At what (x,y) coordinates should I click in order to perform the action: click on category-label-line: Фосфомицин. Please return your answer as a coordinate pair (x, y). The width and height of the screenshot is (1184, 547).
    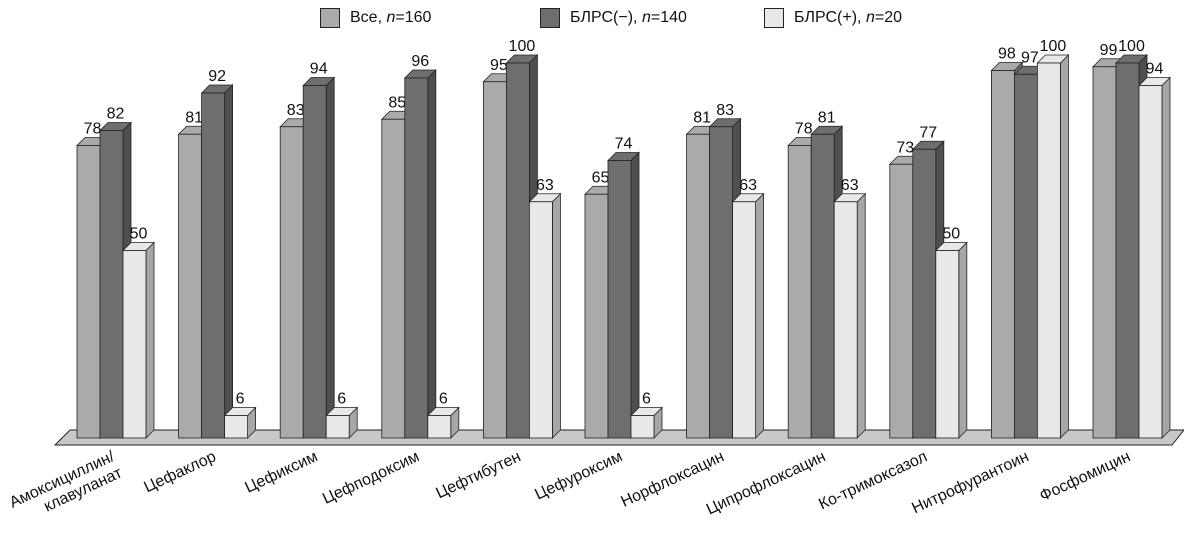
    Looking at the image, I should click on (1085, 476).